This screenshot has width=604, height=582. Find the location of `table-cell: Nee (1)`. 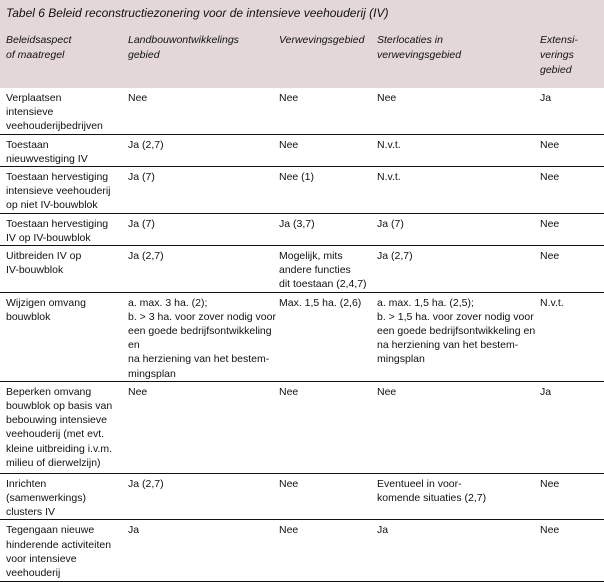

table-cell: Nee (1) is located at coordinates (328, 190).